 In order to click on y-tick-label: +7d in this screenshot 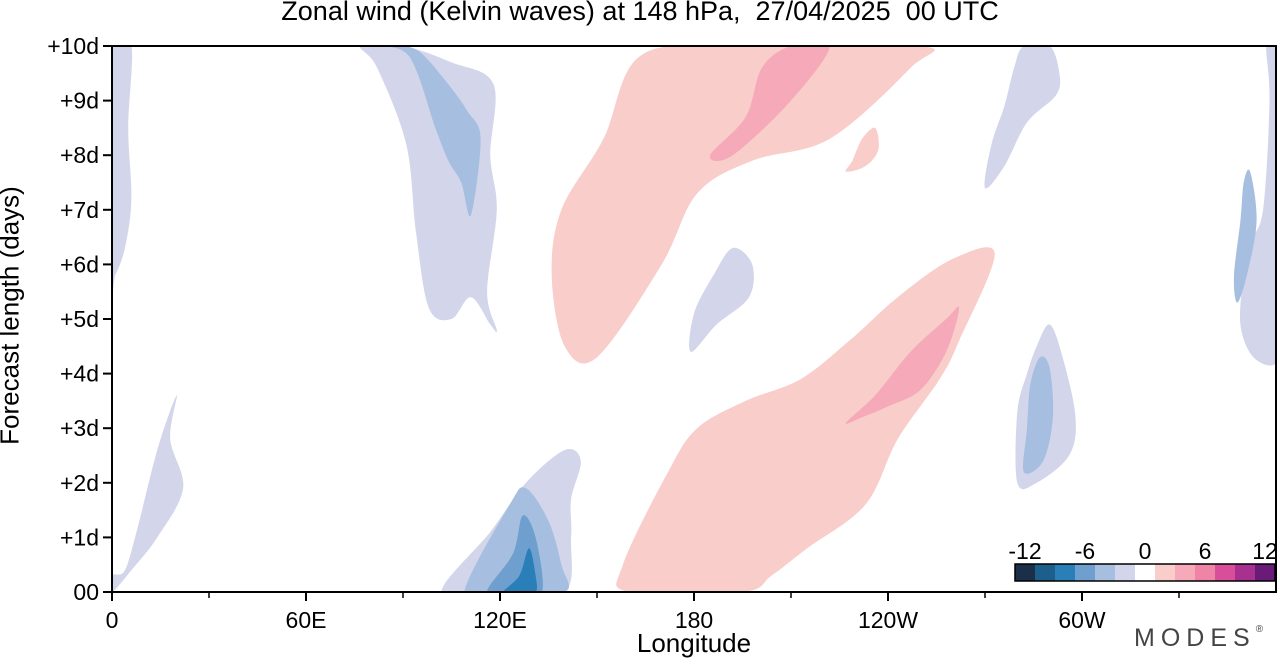, I will do `click(79, 210)`.